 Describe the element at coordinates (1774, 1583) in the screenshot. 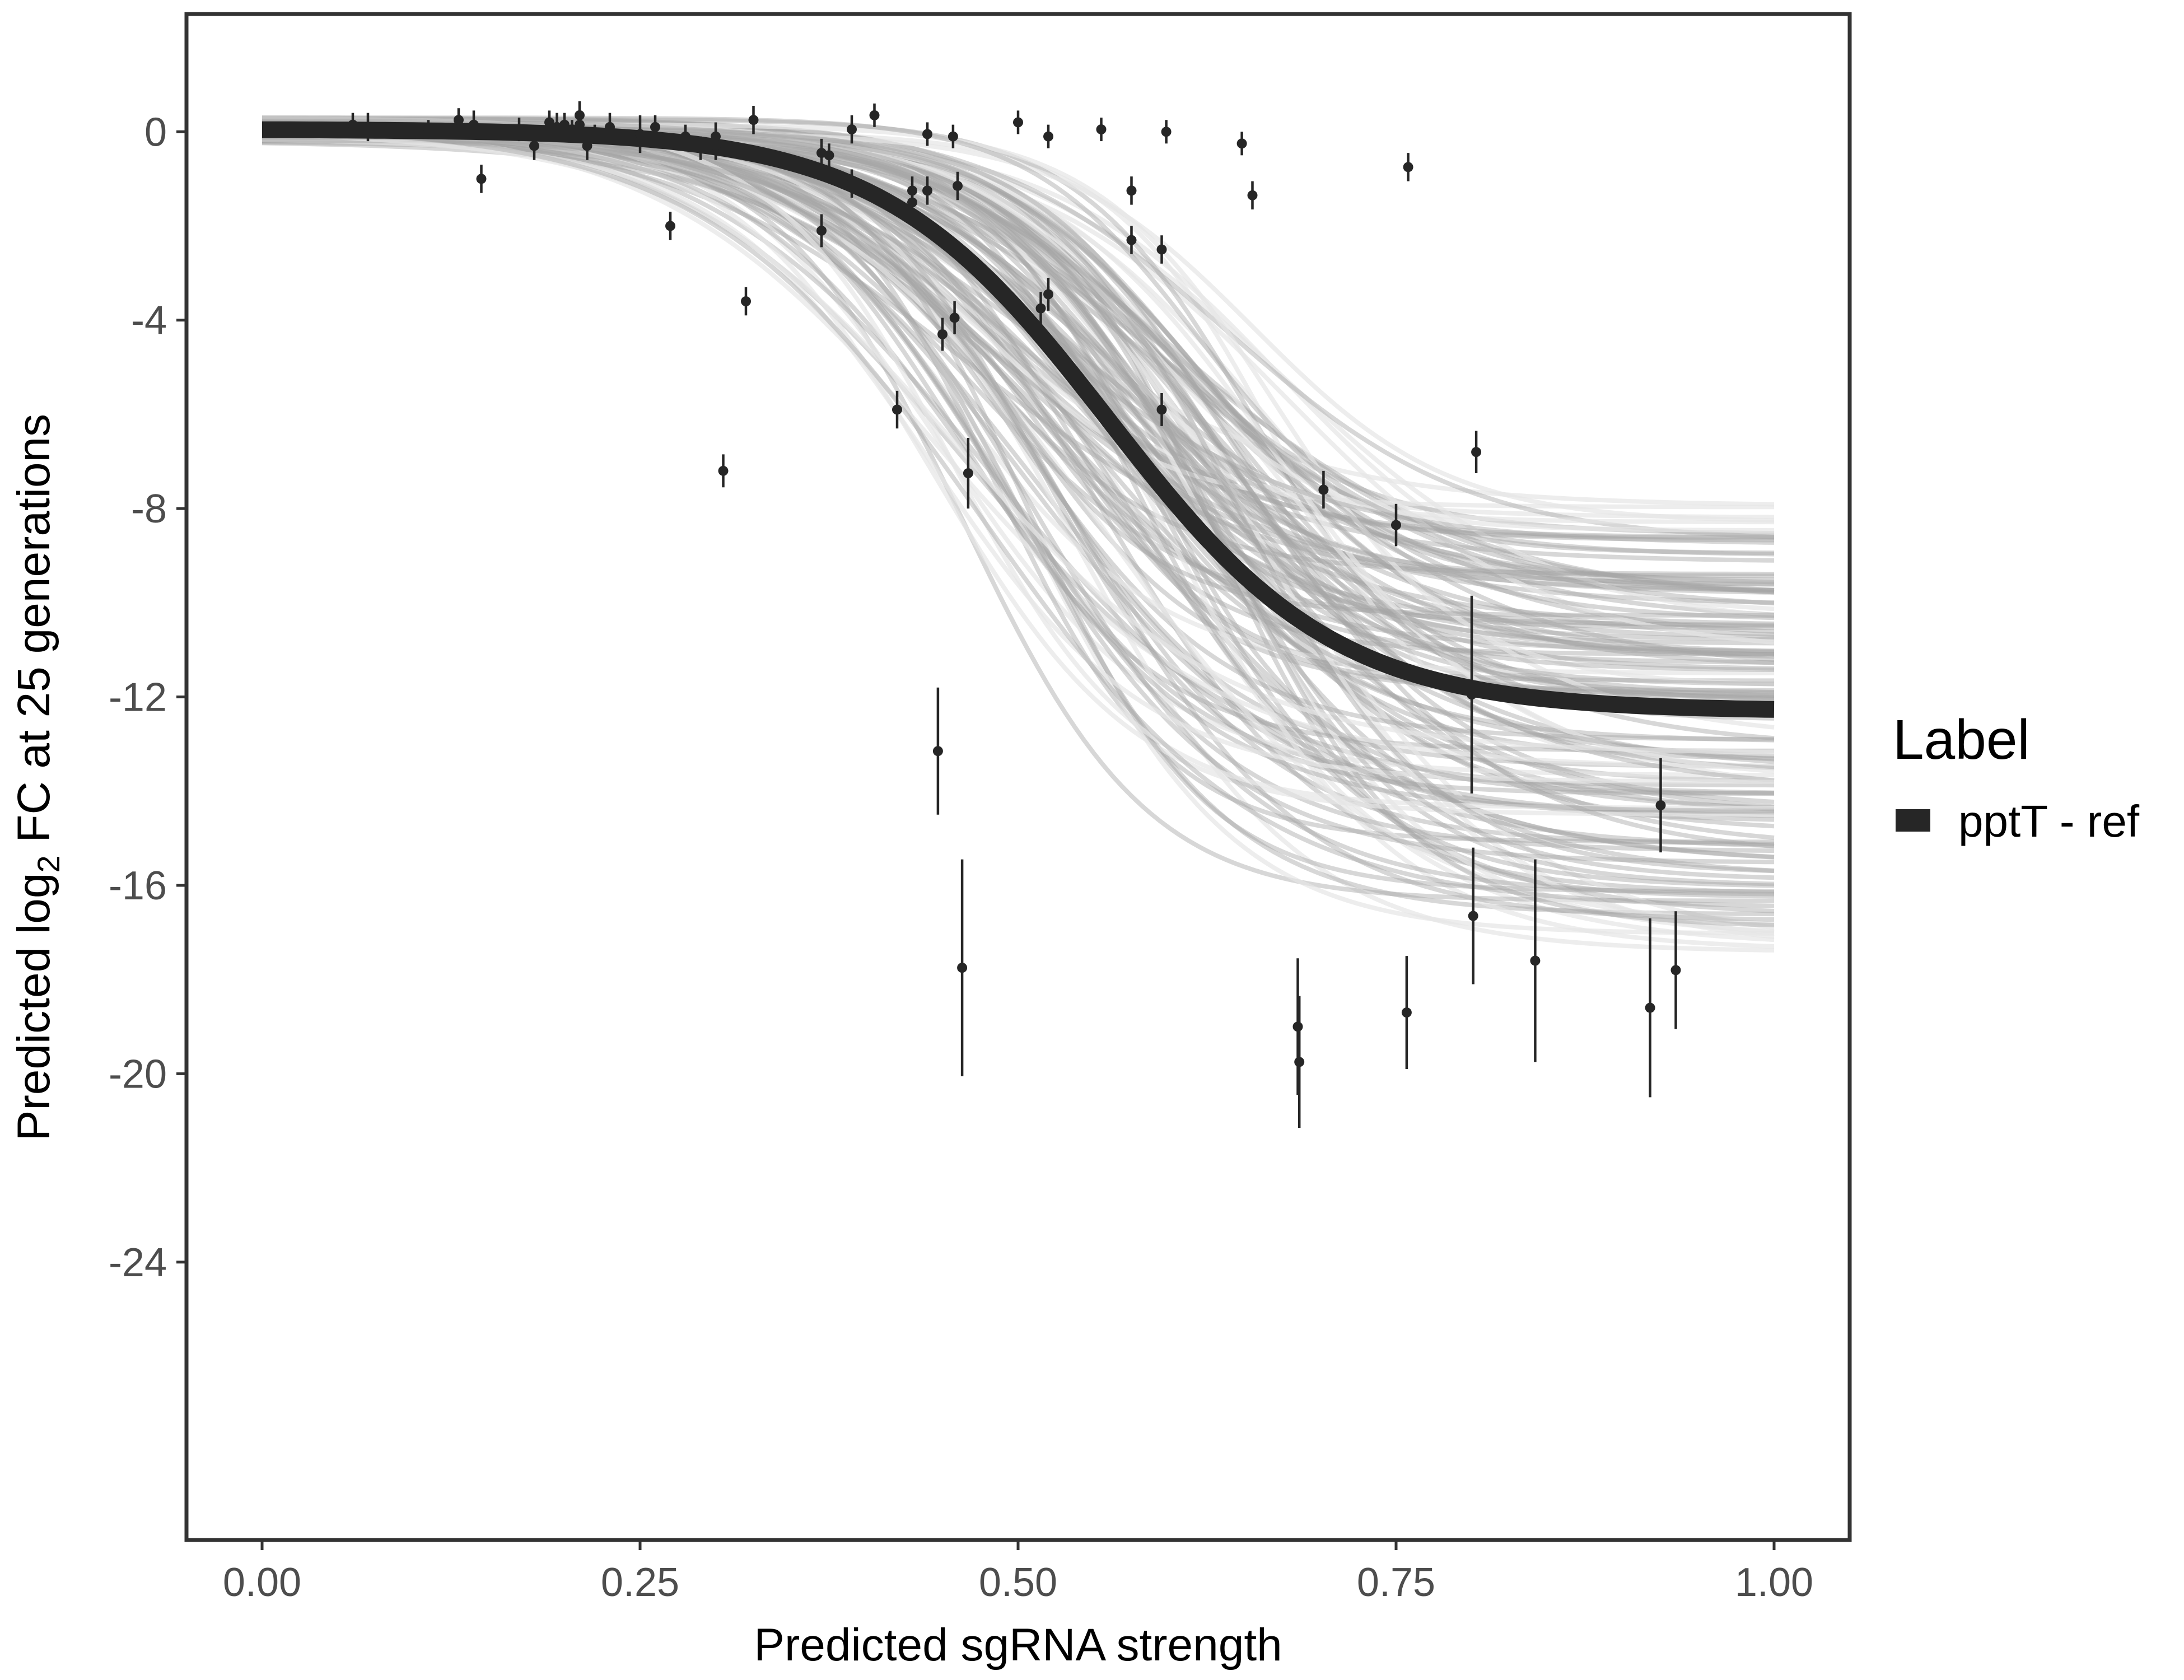

I see `x-tick-label: 1.00` at that location.